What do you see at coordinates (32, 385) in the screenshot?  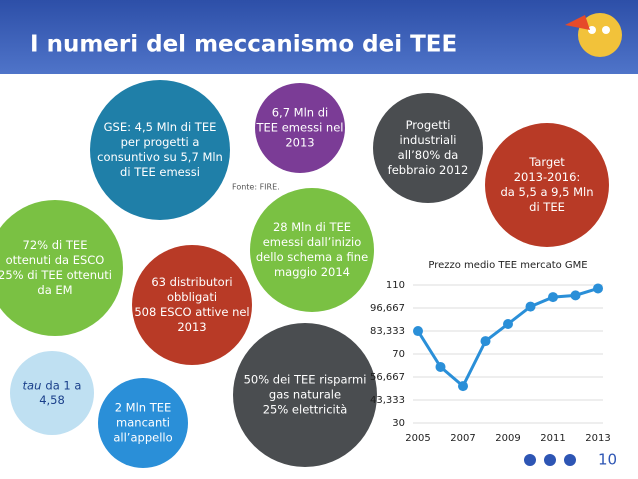 I see `bubble-italic: tau` at bounding box center [32, 385].